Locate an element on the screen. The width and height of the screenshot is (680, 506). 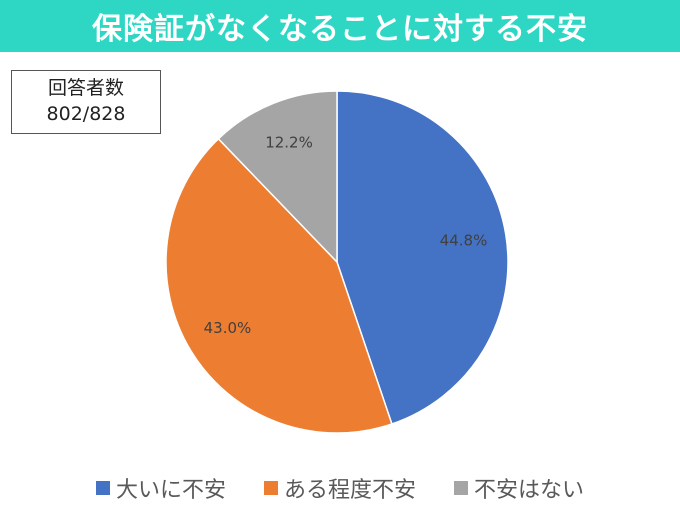
title-bar: 保険証がなくなることに対する不安 is located at coordinates (340, 26).